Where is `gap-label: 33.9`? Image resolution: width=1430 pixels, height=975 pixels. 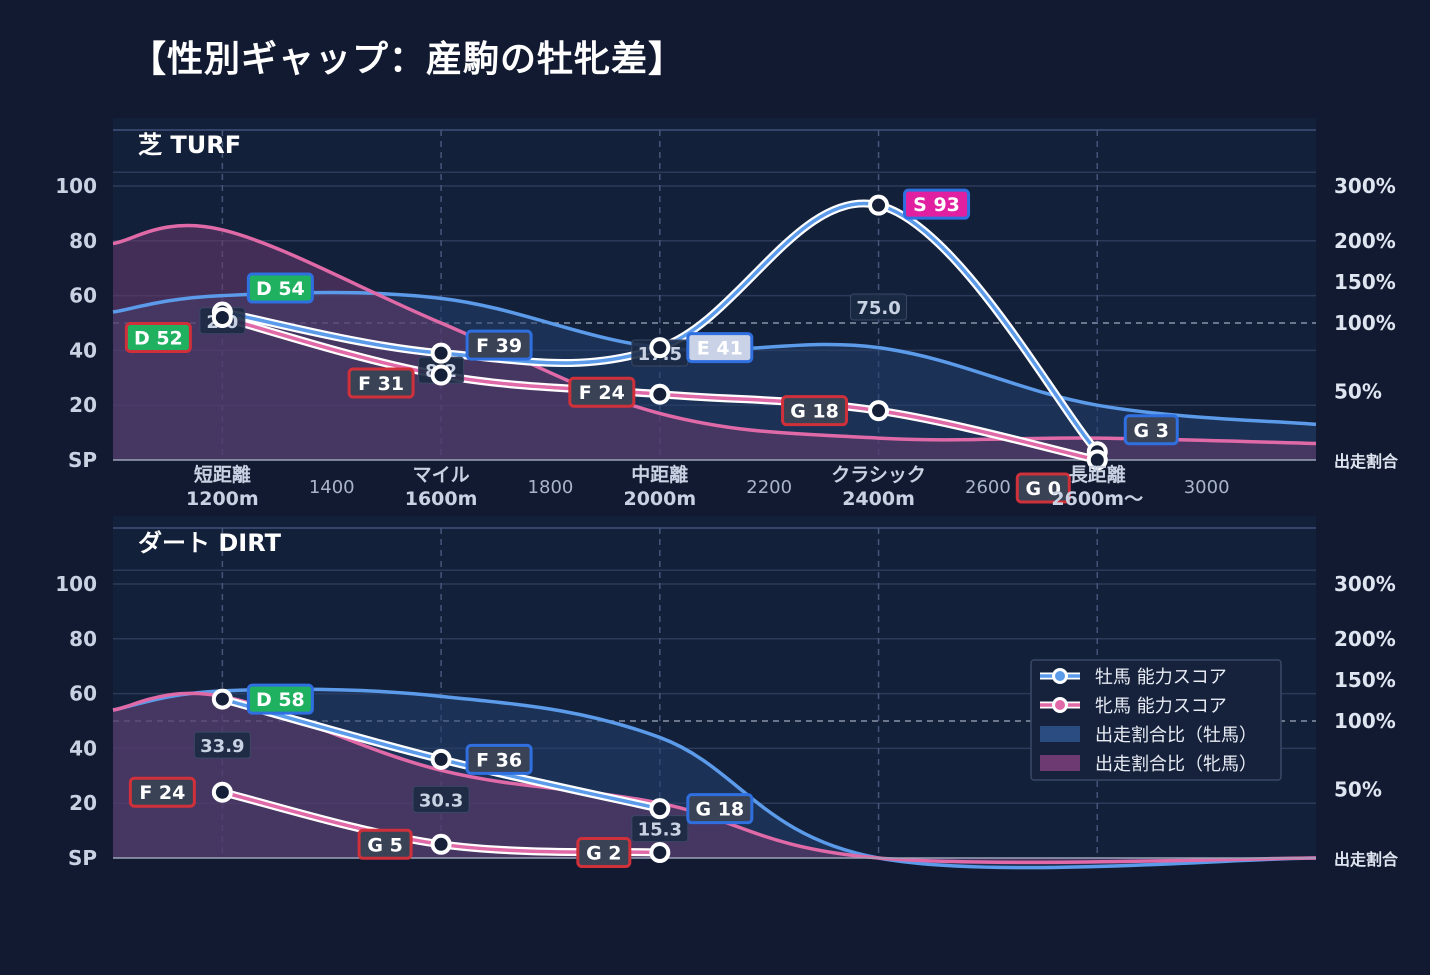
gap-label: 33.9 is located at coordinates (222, 746).